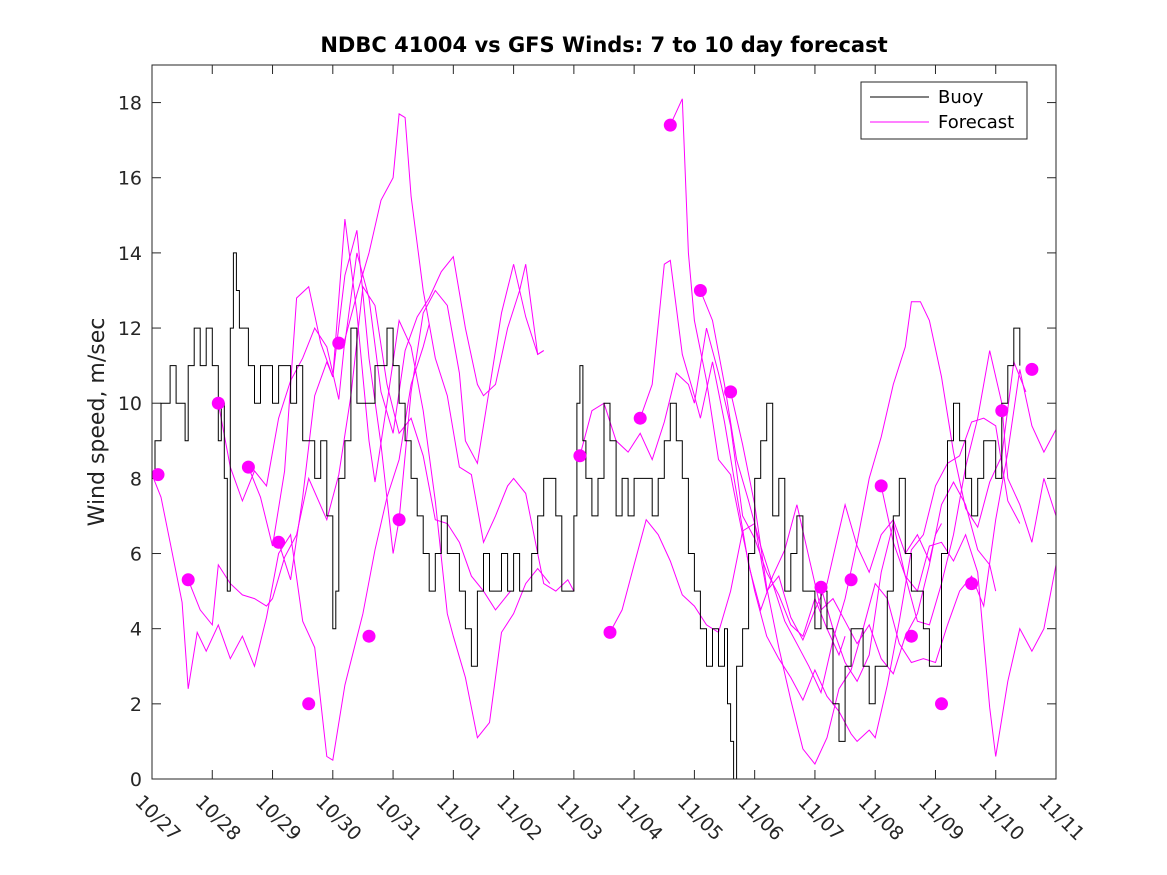 Image resolution: width=1167 pixels, height=875 pixels. I want to click on y-tick-label: 4, so click(136, 630).